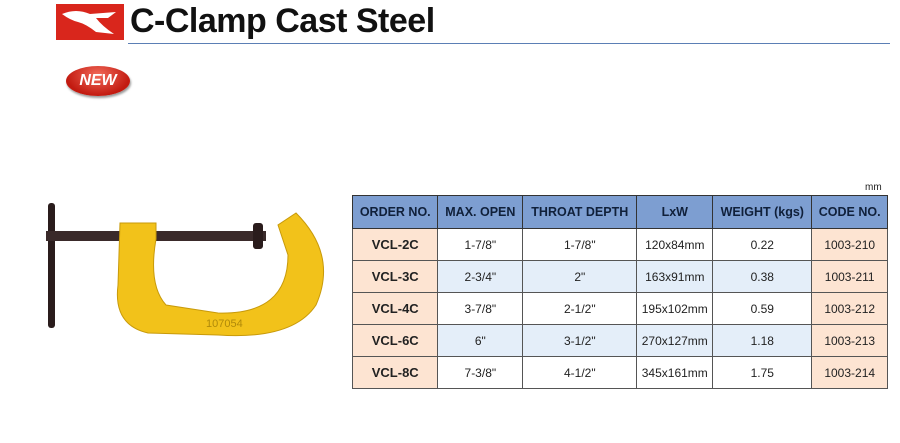 This screenshot has width=900, height=443. I want to click on table-cell: 345x161mm, so click(675, 372).